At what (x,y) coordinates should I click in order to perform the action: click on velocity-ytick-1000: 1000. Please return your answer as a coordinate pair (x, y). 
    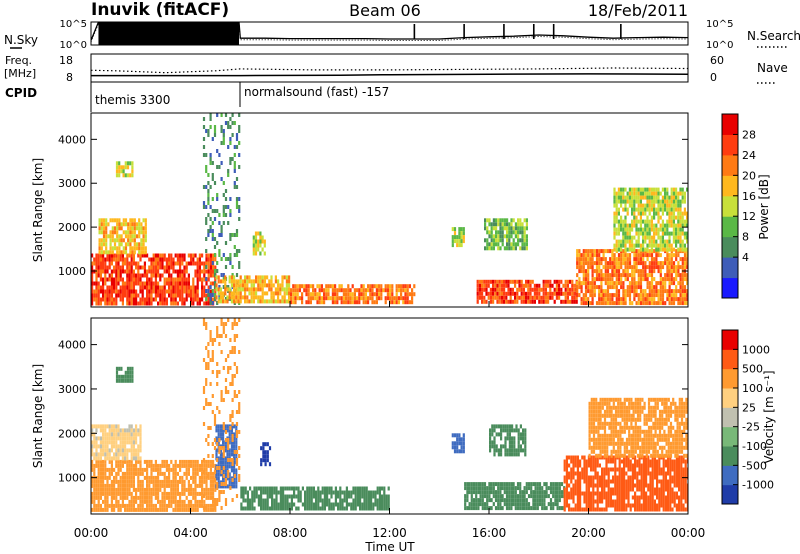
    Looking at the image, I should click on (72, 478).